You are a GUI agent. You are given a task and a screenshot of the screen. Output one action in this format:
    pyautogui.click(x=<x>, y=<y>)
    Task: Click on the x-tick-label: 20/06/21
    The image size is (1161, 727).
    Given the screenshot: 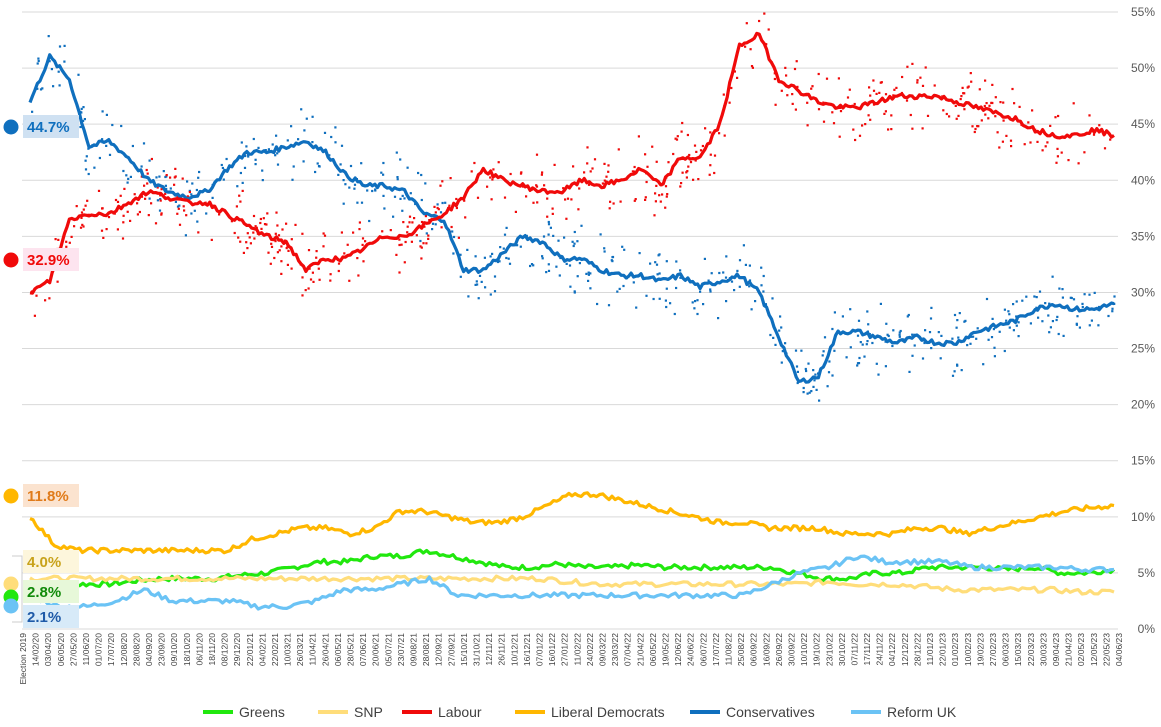 What is the action you would take?
    pyautogui.click(x=376, y=649)
    